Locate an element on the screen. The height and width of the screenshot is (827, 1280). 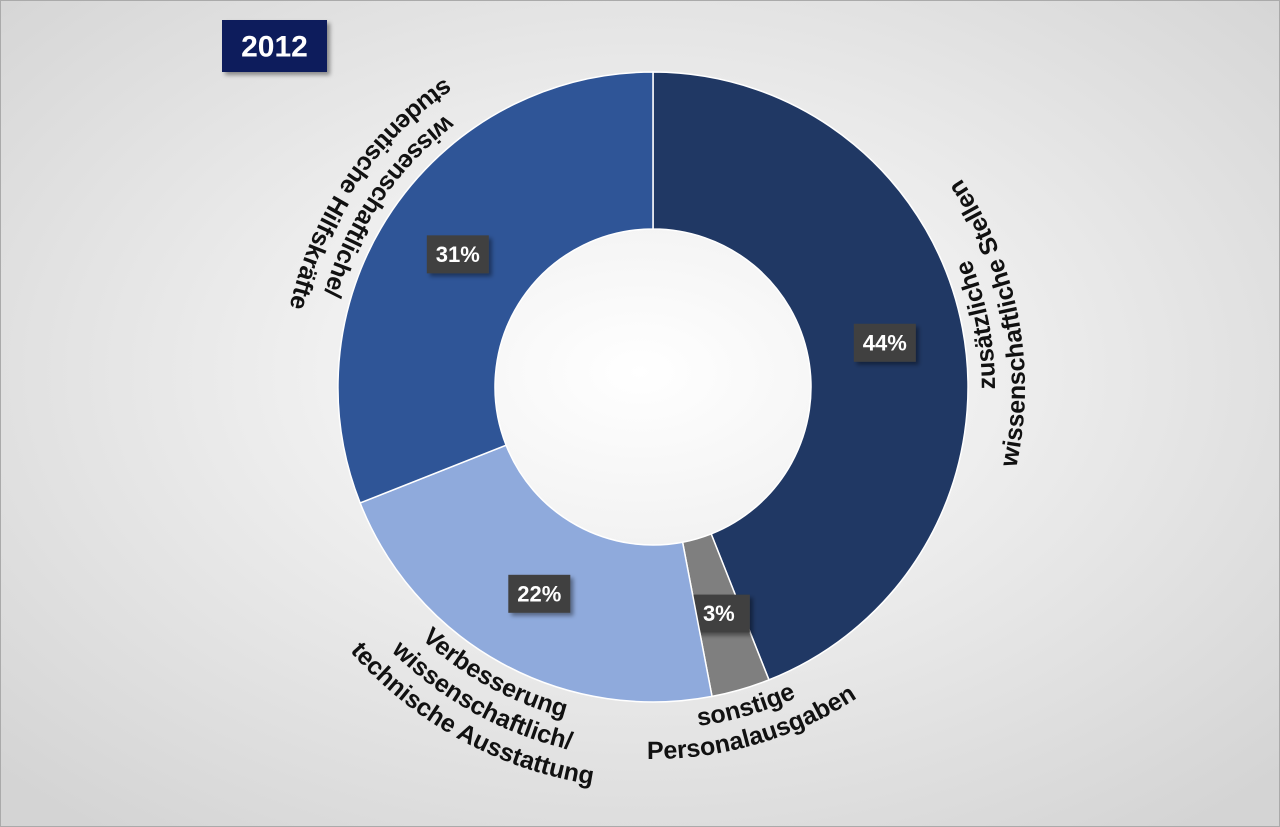
value-label: 22% is located at coordinates (539, 593).